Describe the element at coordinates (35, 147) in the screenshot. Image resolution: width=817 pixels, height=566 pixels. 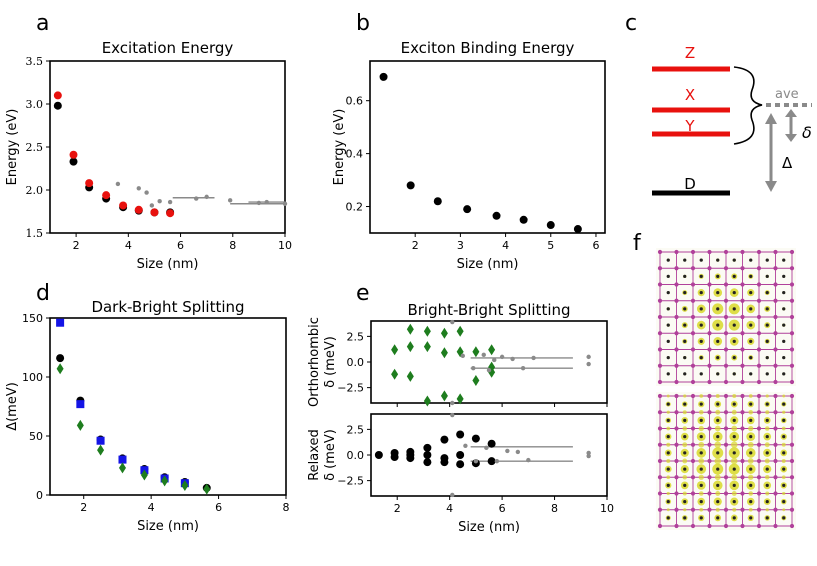
I see `y-tick-label: 2.5` at that location.